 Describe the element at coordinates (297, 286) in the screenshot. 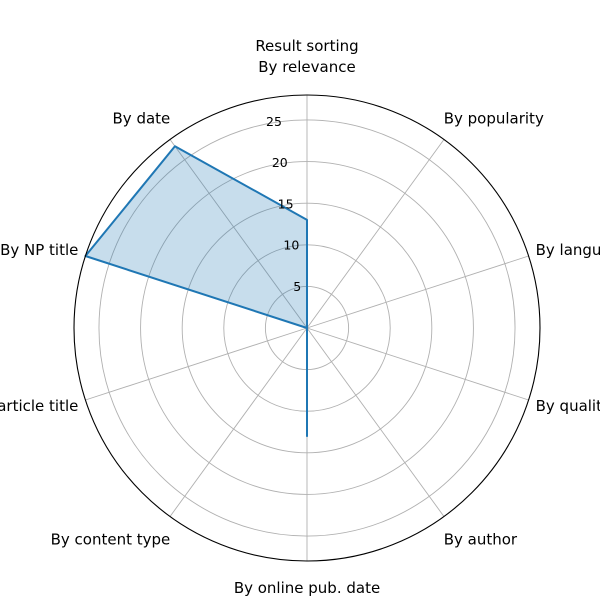

I see `radial-tick-label: 5` at that location.